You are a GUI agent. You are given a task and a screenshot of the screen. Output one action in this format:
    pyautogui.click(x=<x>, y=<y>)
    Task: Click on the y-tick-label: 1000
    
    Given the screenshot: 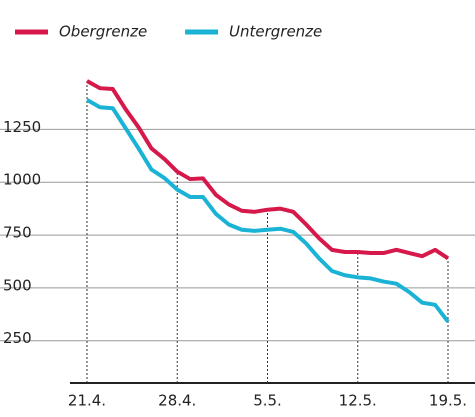 What is the action you would take?
    pyautogui.click(x=22, y=180)
    